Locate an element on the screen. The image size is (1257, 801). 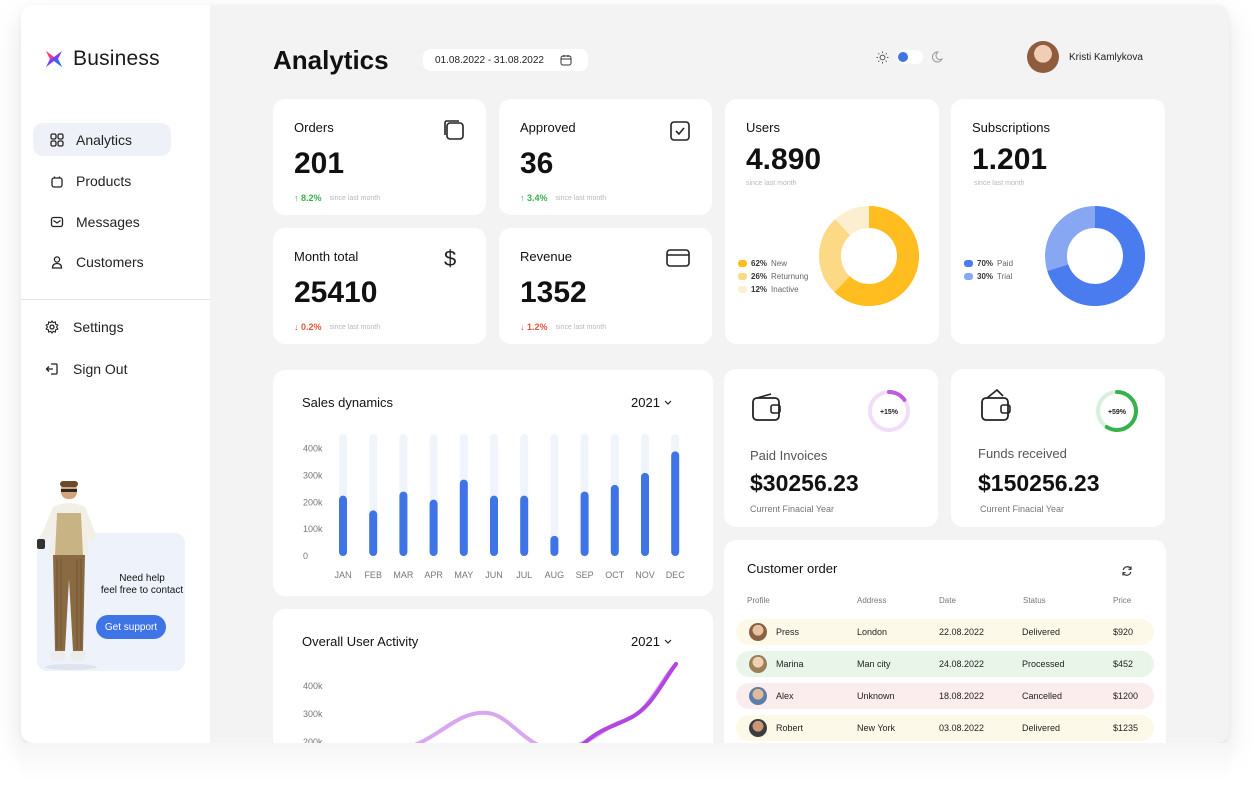
date-range-picker: 01.08.2022 - 31.08.2022 is located at coordinates (505, 60).